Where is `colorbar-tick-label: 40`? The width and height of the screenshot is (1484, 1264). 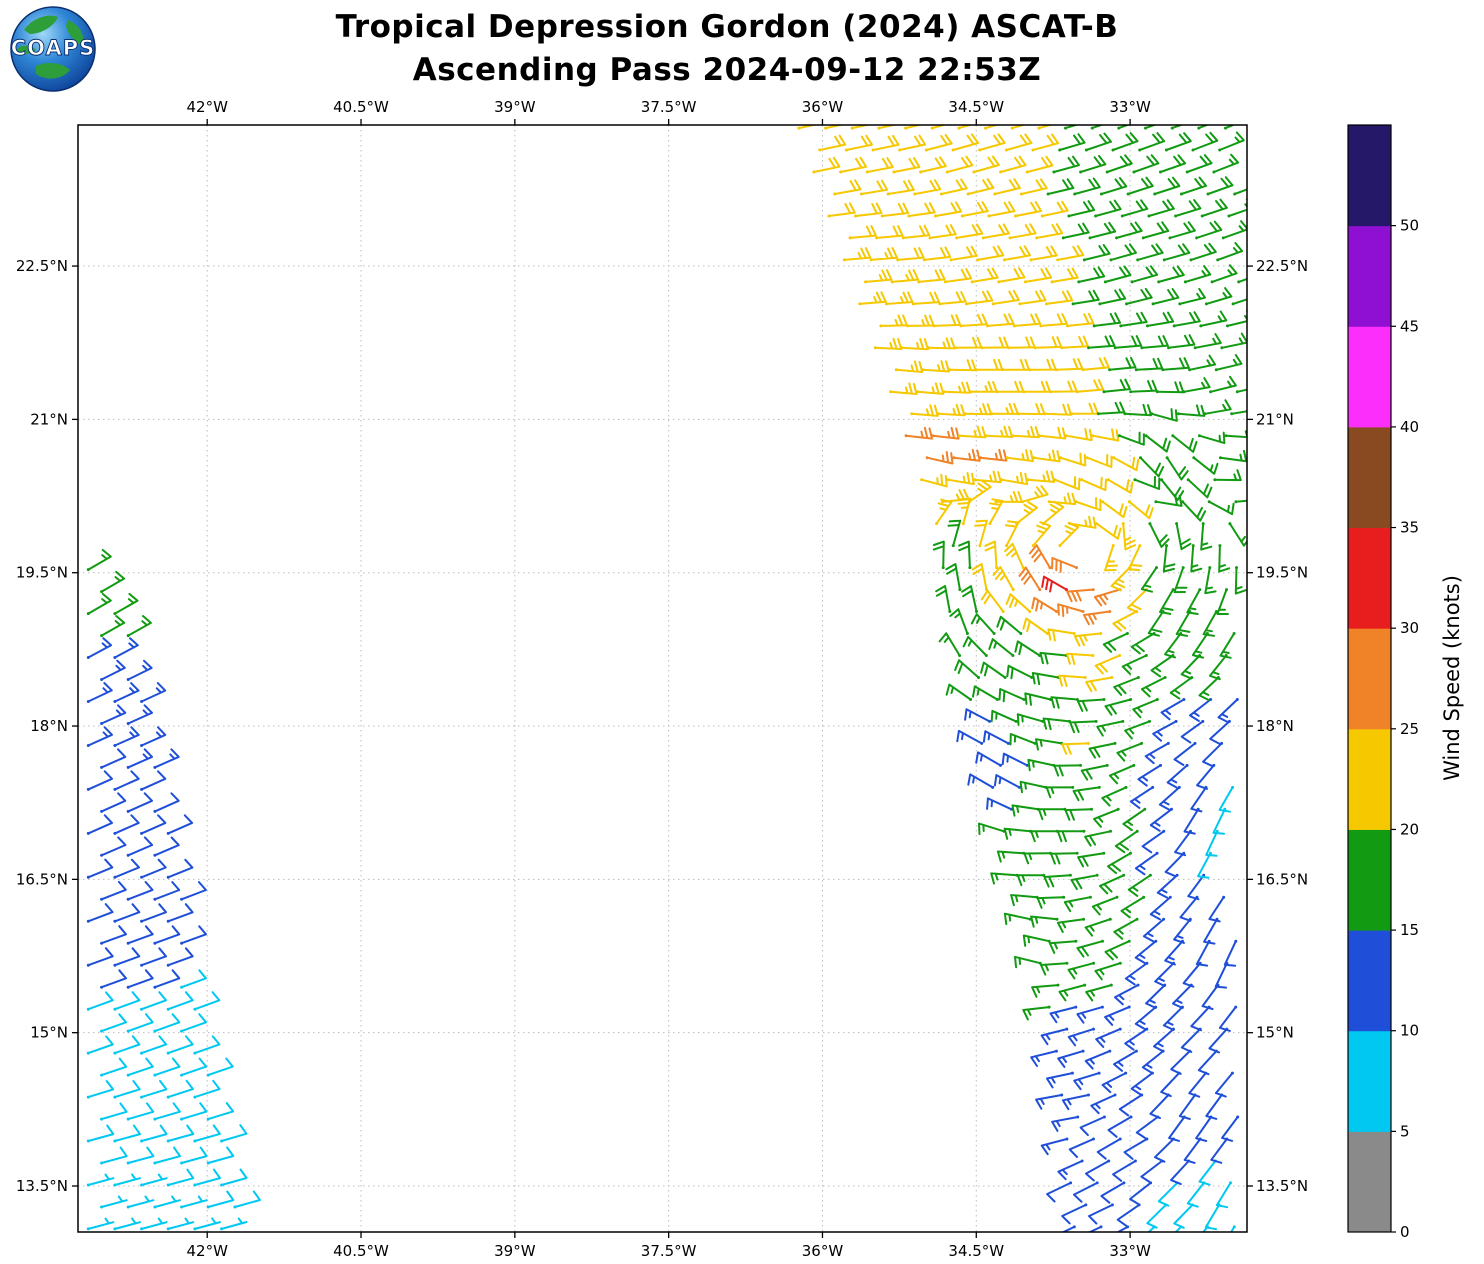
colorbar-tick-label: 40 is located at coordinates (1409, 427).